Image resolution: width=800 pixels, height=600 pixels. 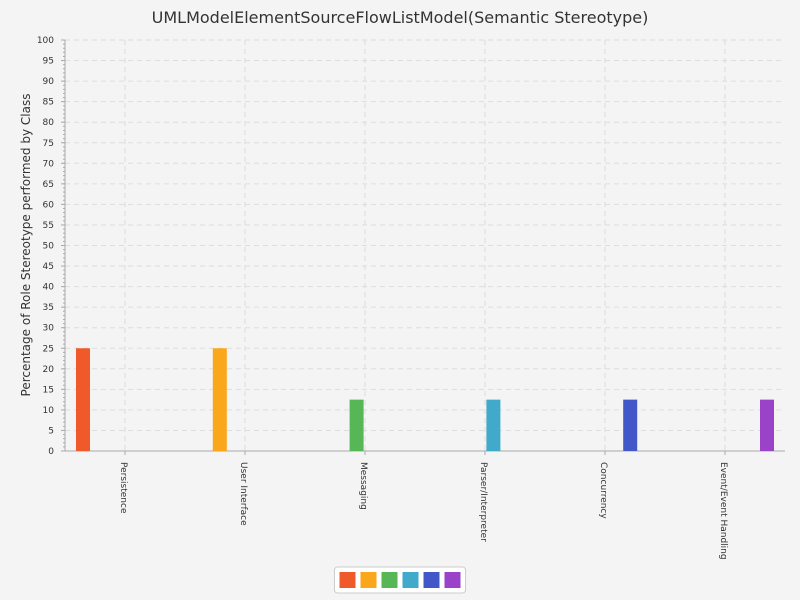 I want to click on bars, so click(x=425, y=399).